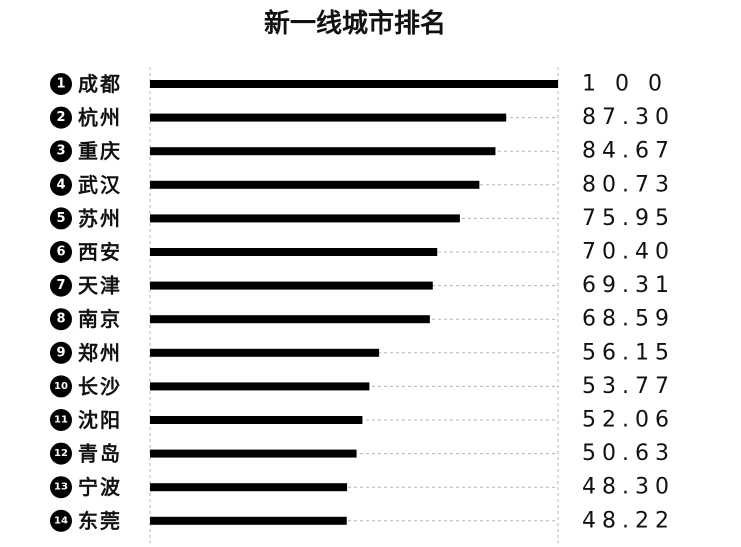 The width and height of the screenshot is (741, 547). What do you see at coordinates (100, 118) in the screenshot?
I see `category-label: 杭州` at bounding box center [100, 118].